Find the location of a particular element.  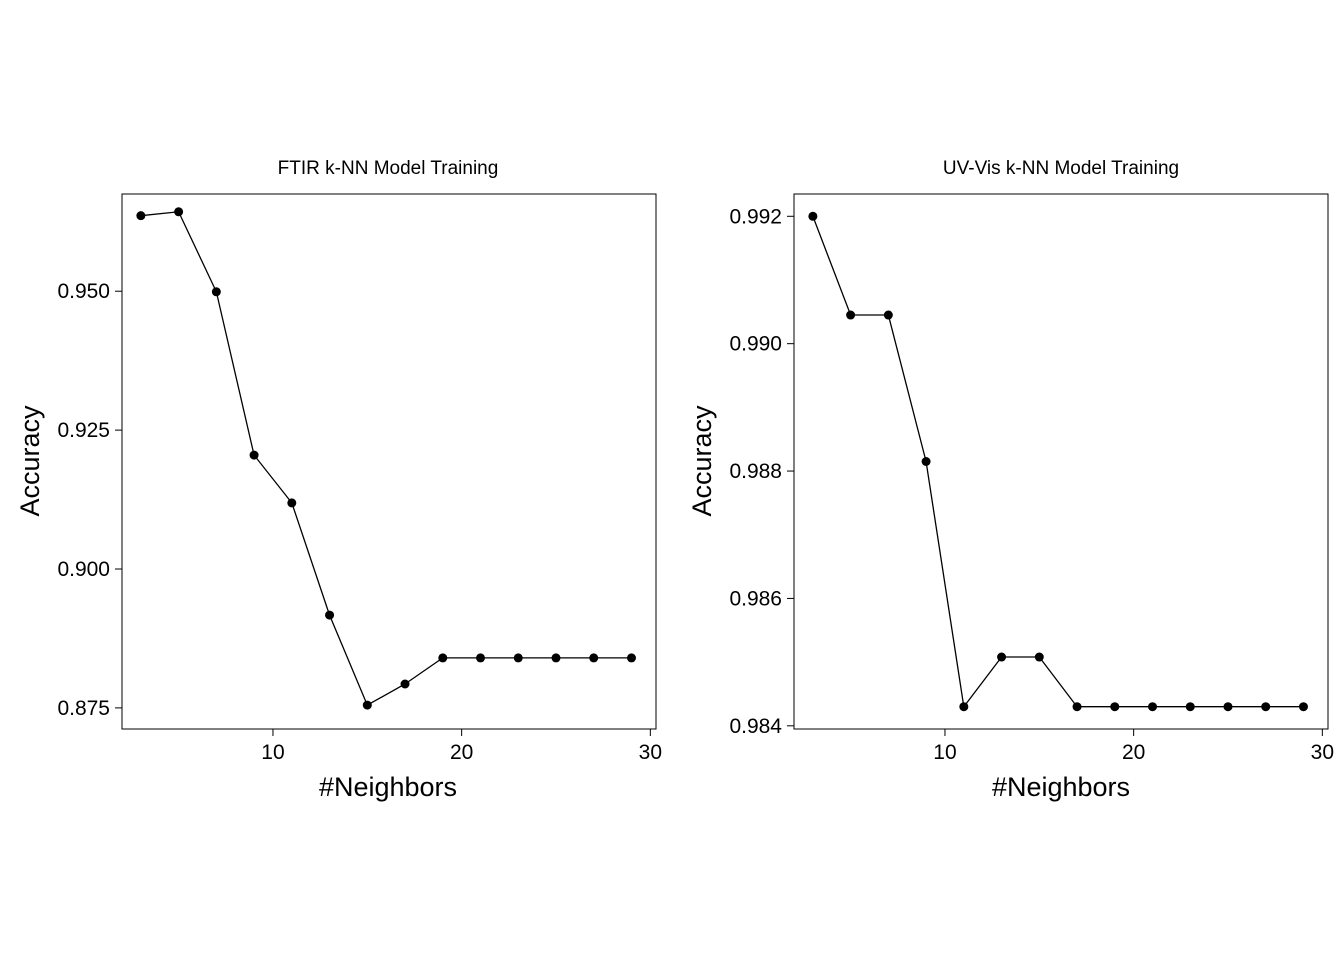

y-tick-label: 0.900 is located at coordinates (83, 569).